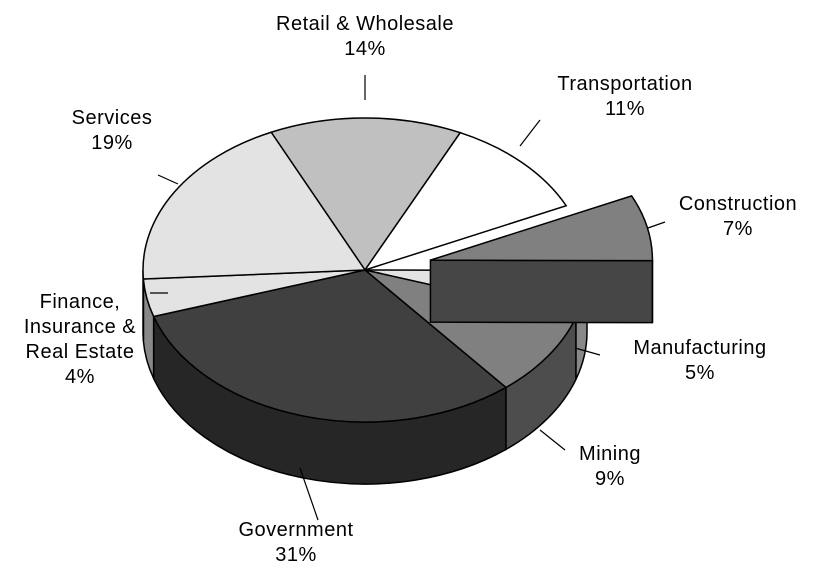  I want to click on slice-label: Finance, Insurance & Real Estate 4%, so click(80, 340).